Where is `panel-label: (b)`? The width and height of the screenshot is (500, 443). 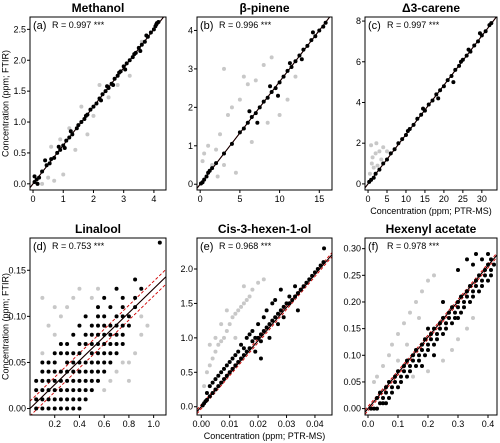
panel-label: (b) is located at coordinates (206, 26).